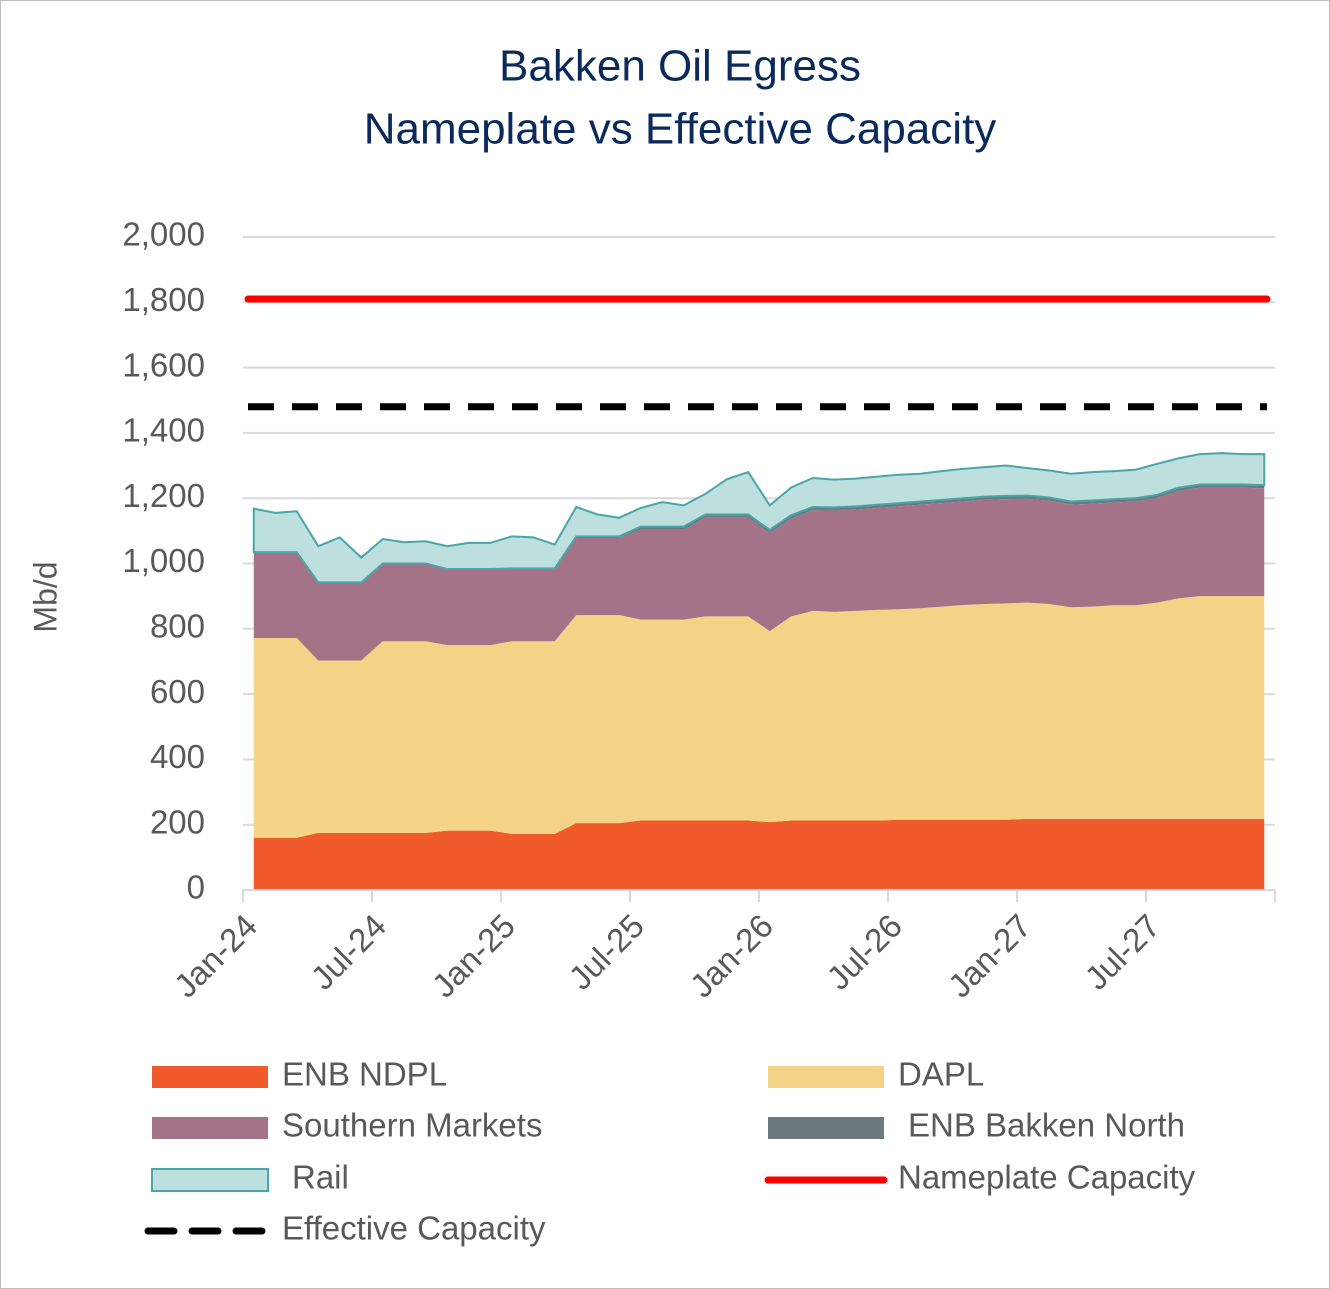  Describe the element at coordinates (680, 66) in the screenshot. I see `chart-title: Bakken Oil Egress` at that location.